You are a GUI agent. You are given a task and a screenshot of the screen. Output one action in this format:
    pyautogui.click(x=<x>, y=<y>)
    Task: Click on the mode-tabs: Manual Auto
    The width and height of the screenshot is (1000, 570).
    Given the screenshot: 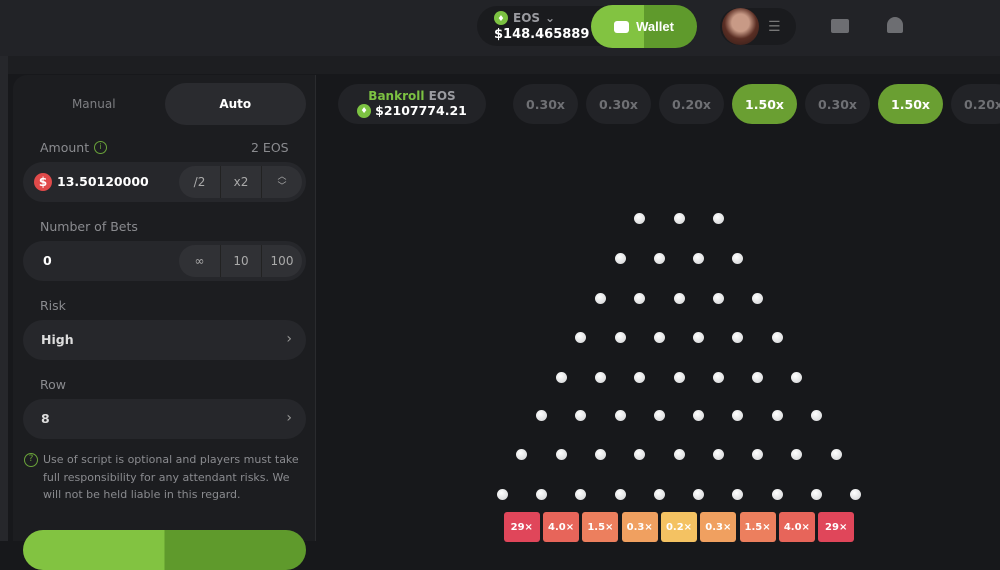 What is the action you would take?
    pyautogui.click(x=164, y=104)
    